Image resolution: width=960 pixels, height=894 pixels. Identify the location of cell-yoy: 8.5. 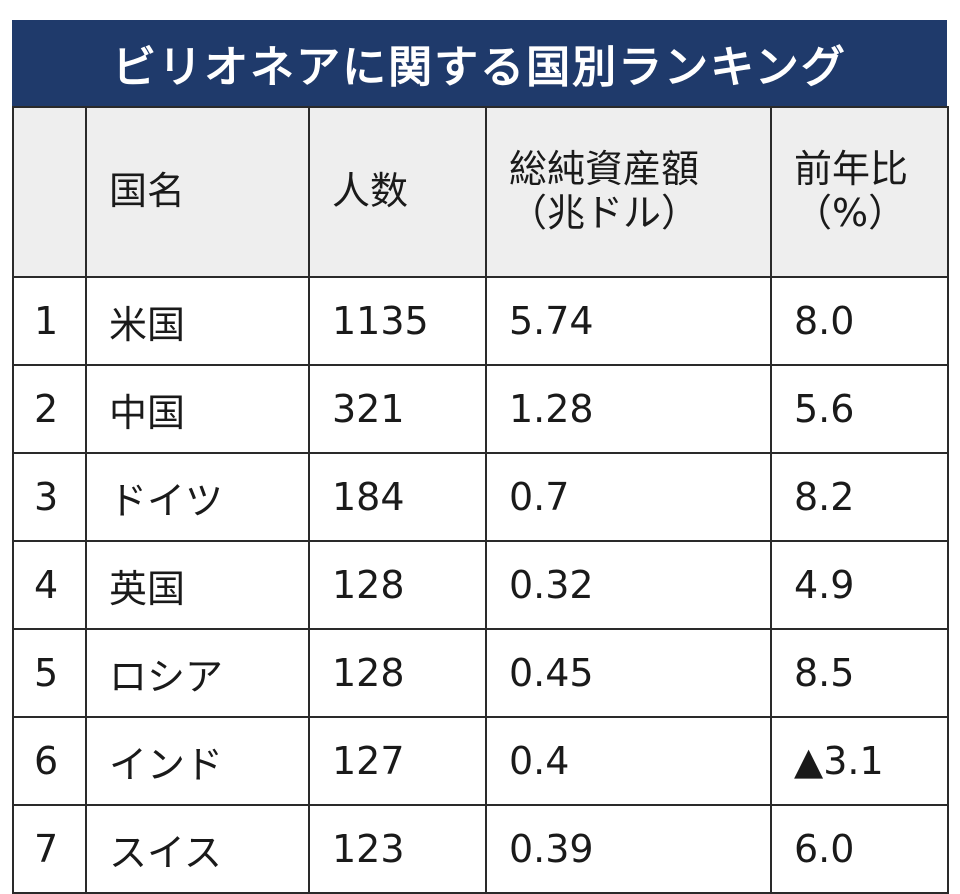
(859, 673).